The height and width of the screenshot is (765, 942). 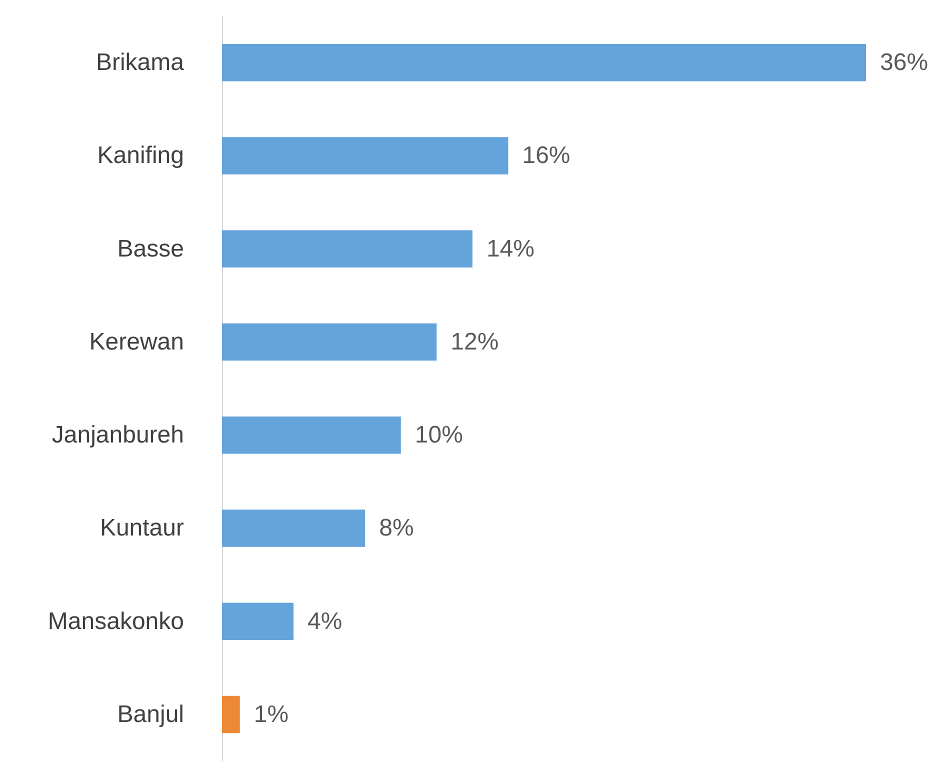 I want to click on data-label: 1%, so click(x=271, y=714).